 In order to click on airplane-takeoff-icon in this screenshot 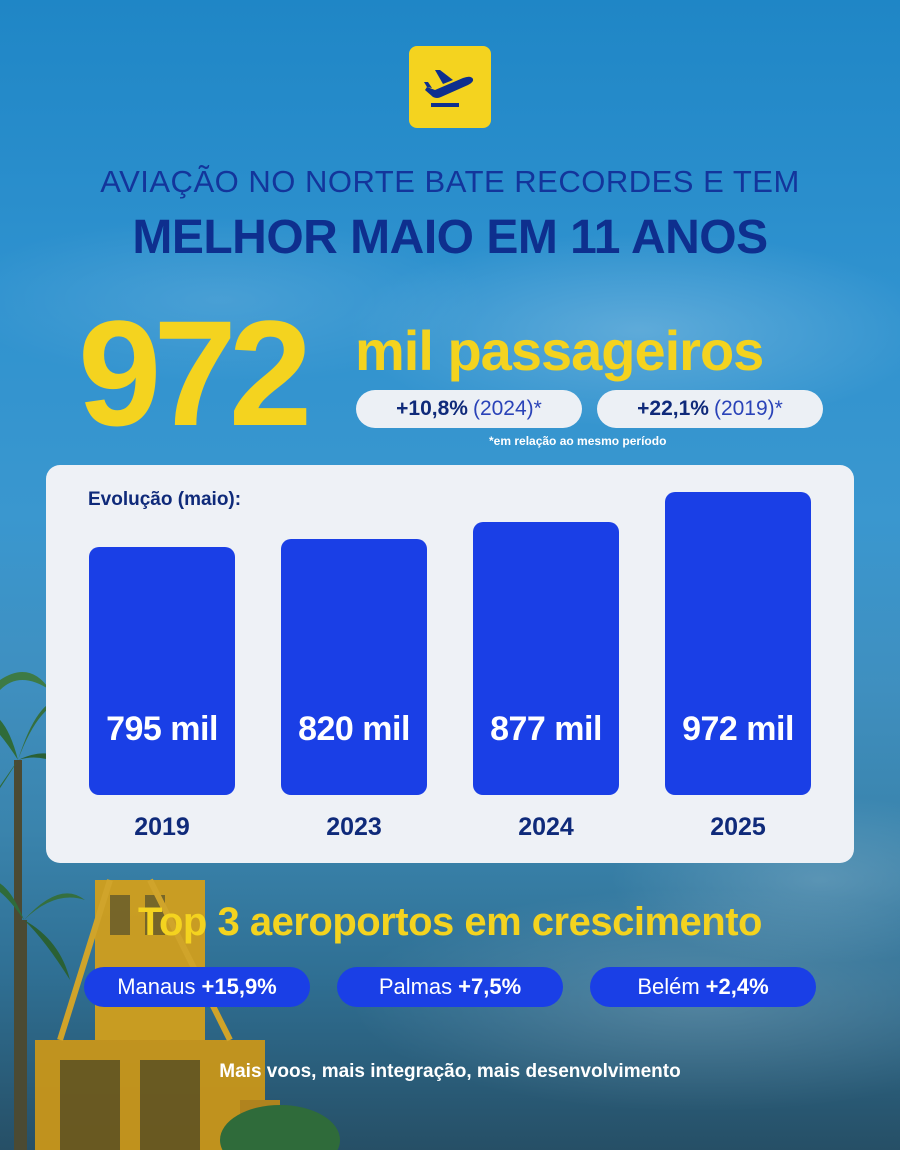, I will do `click(450, 87)`.